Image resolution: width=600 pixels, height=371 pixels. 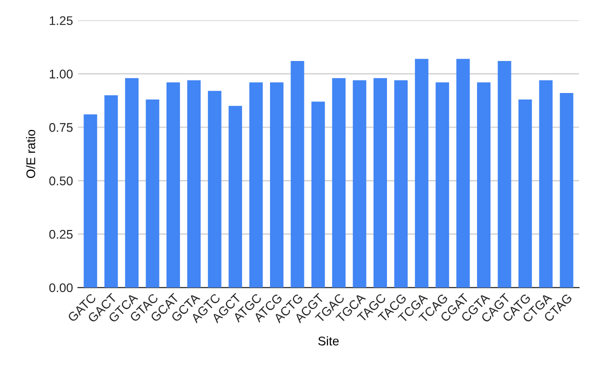 I want to click on y-tick-label: 0.50, so click(x=61, y=181).